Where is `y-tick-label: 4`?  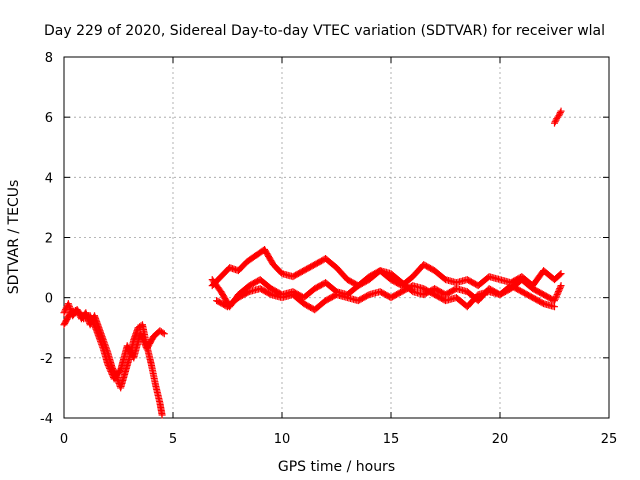
y-tick-label: 4 is located at coordinates (49, 178).